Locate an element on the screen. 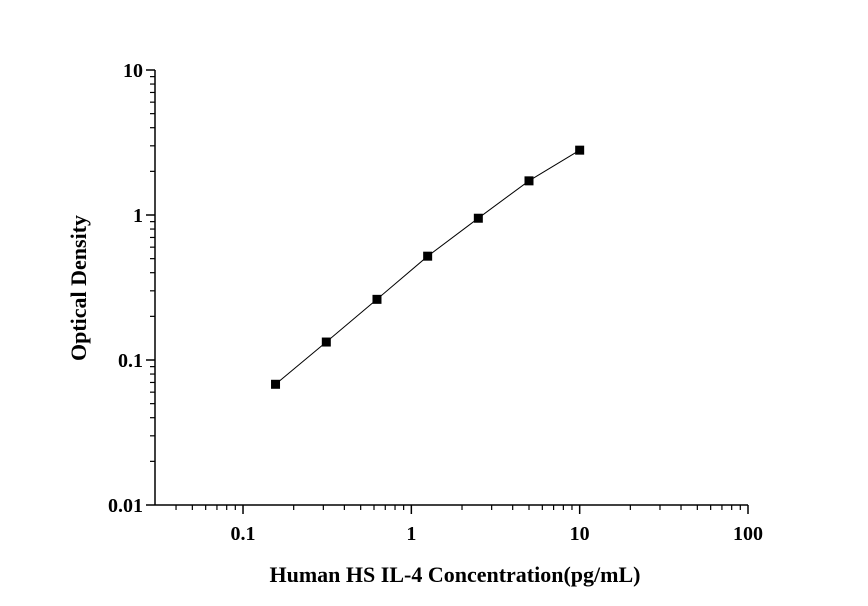  y-tick-label: 1 is located at coordinates (138, 216).